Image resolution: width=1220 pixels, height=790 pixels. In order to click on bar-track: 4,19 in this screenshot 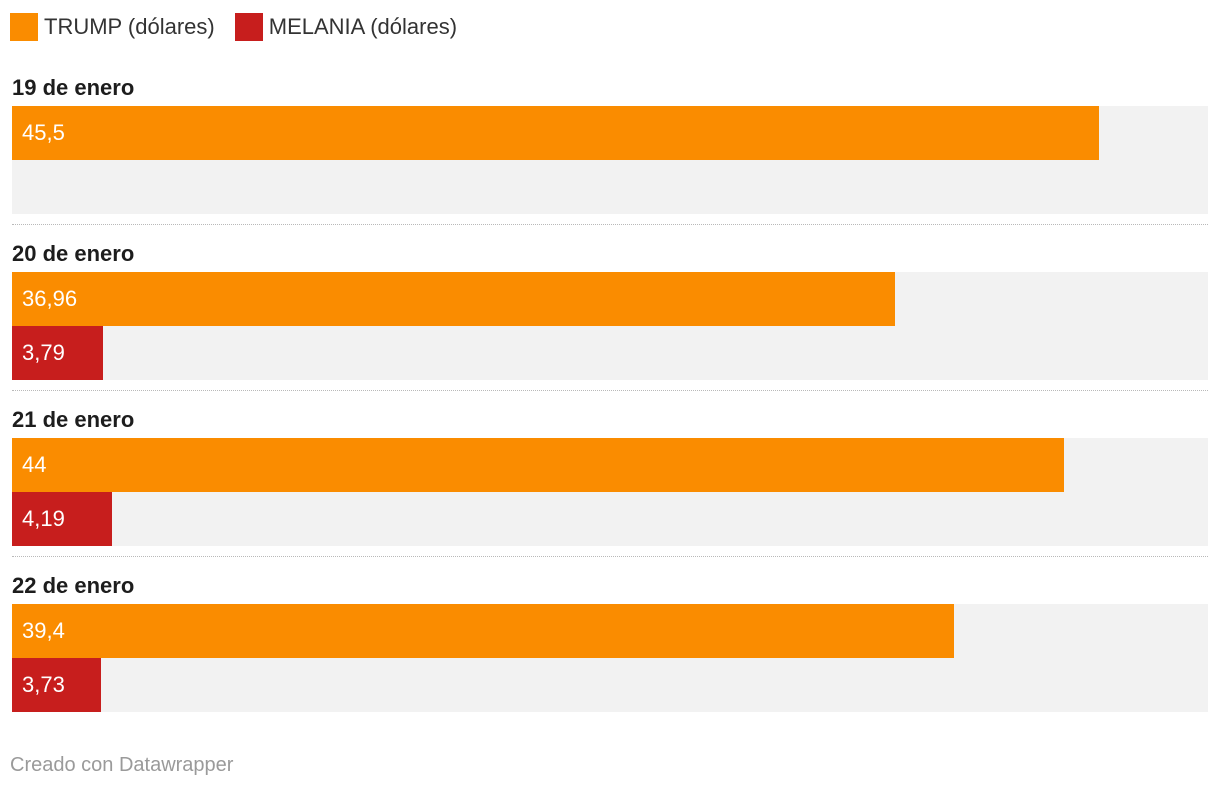, I will do `click(610, 519)`.